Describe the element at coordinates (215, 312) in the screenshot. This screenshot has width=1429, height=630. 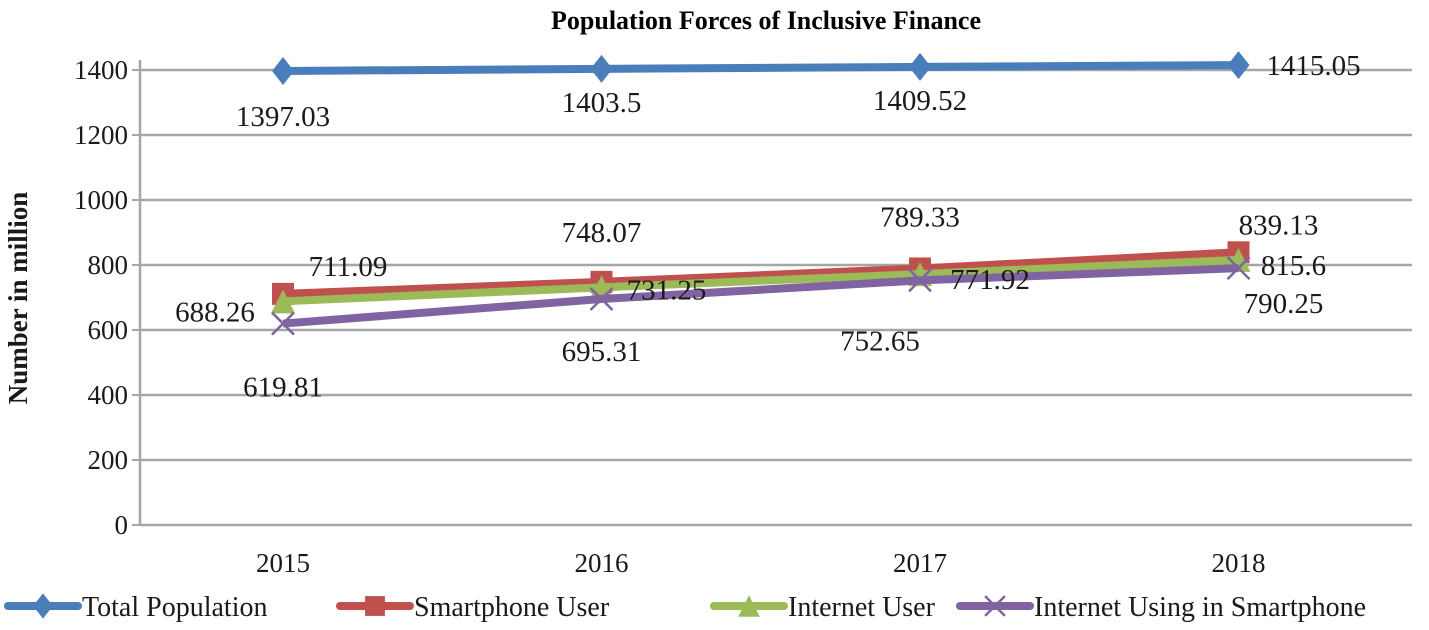
I see `data-label: 688.26` at that location.